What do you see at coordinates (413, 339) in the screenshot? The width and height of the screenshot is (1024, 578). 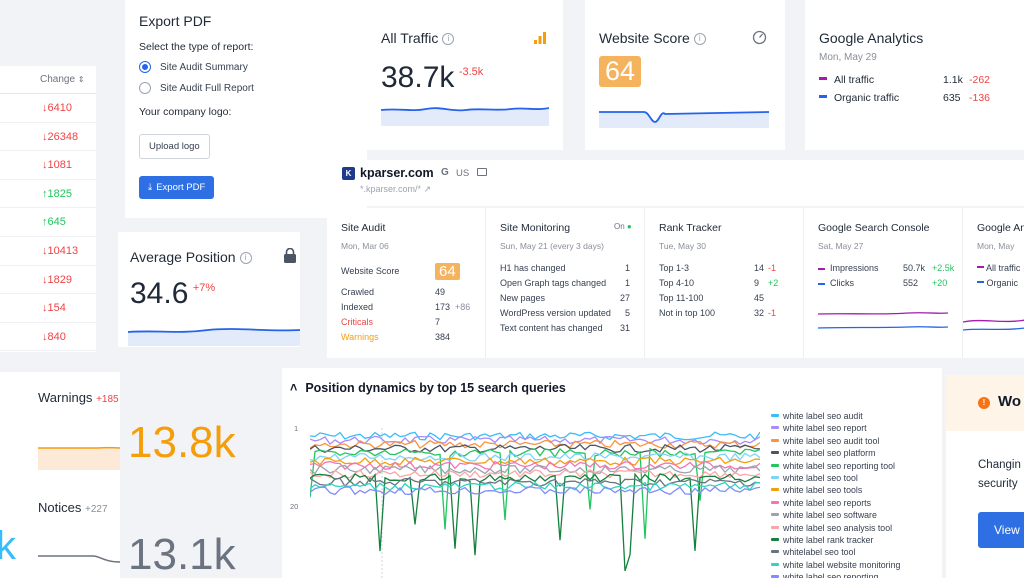 I see `site-audit-row: Warnings 384` at bounding box center [413, 339].